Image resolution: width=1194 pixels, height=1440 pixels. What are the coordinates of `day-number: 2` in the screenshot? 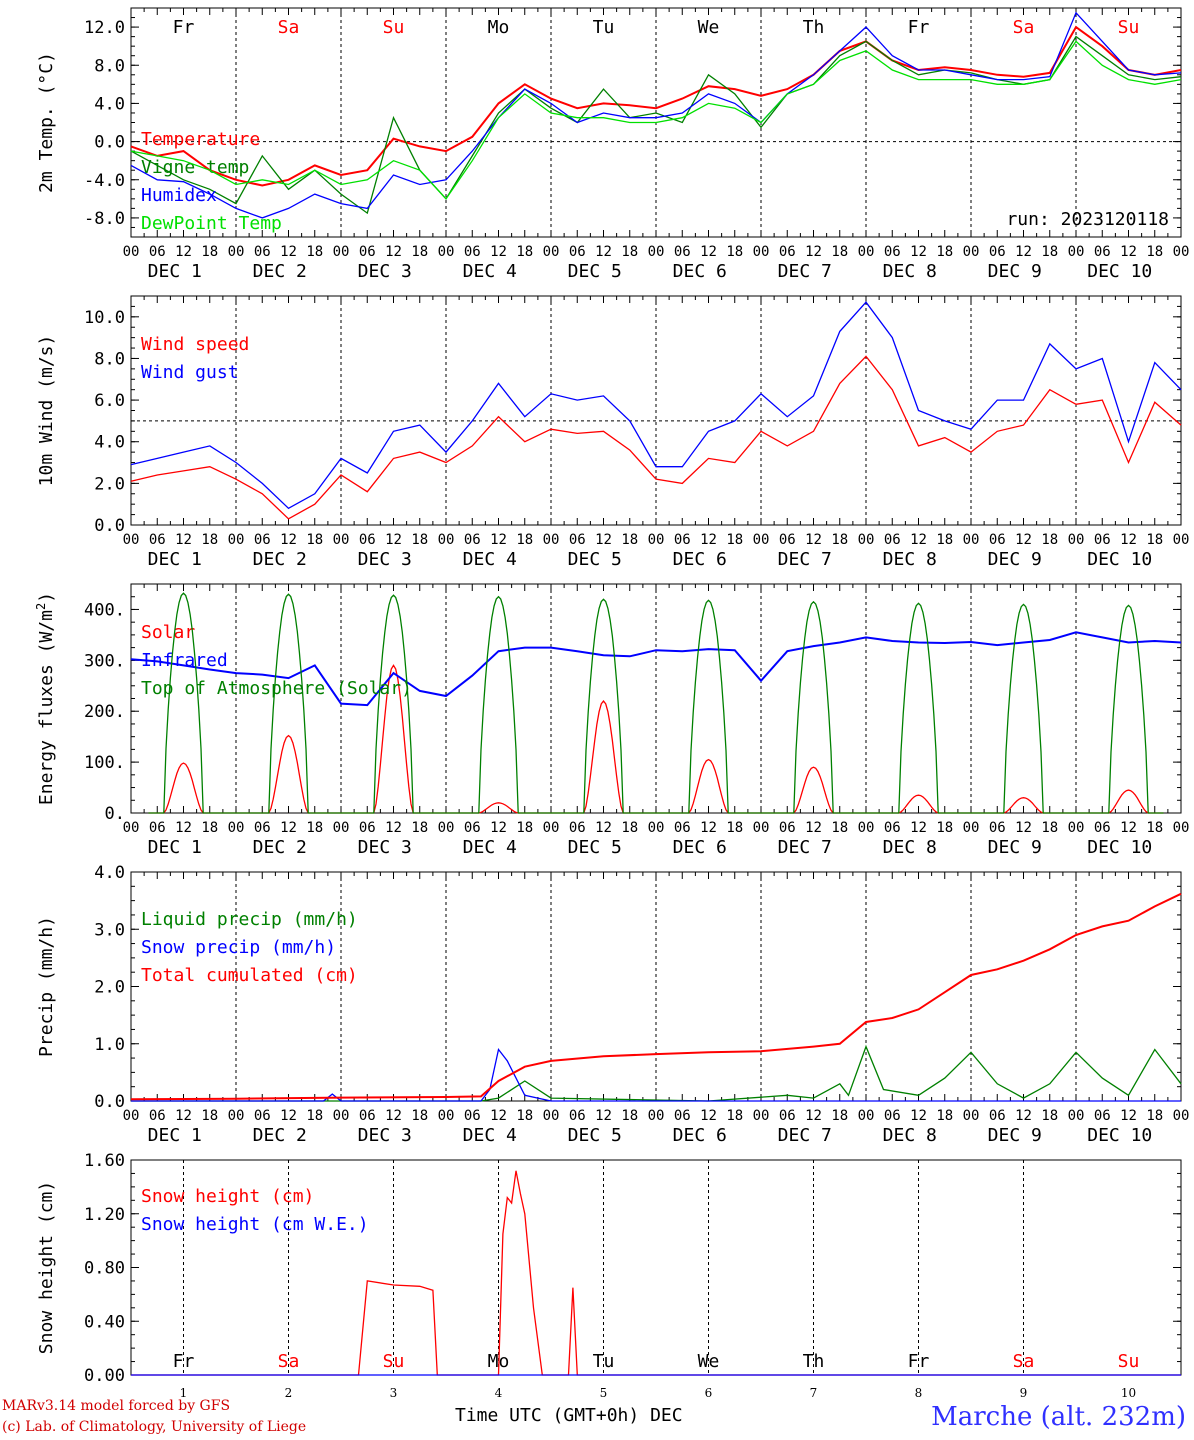 It's located at (289, 1393).